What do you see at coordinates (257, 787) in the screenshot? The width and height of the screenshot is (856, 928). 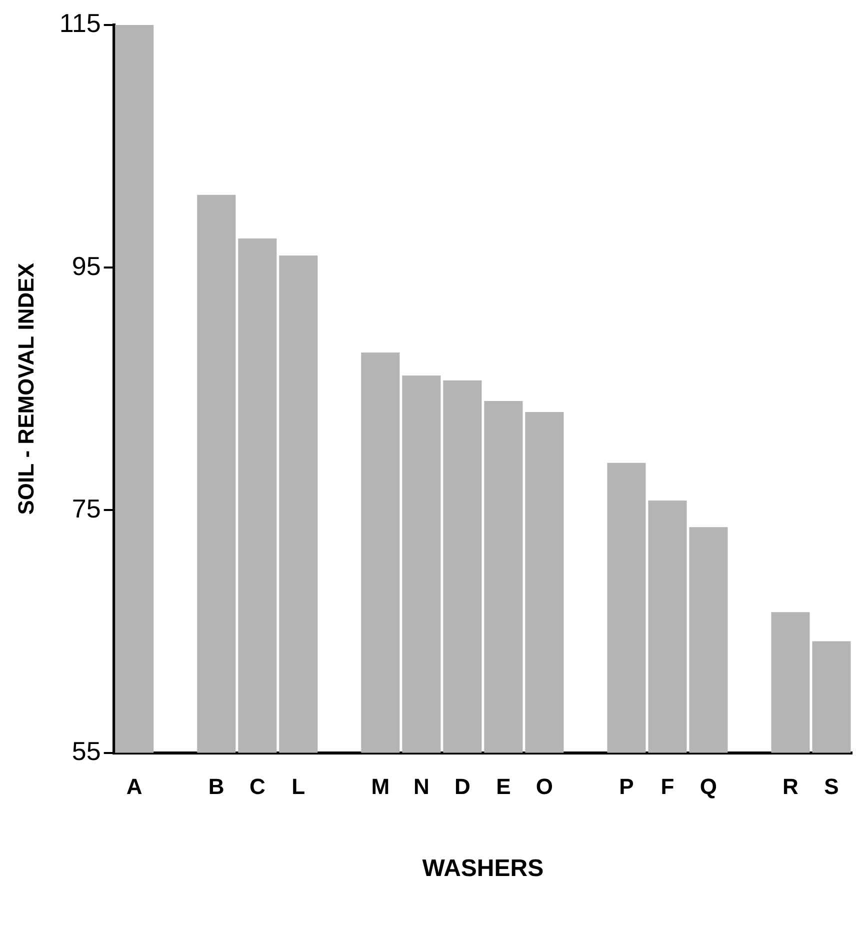 I see `x-tick-label: C` at bounding box center [257, 787].